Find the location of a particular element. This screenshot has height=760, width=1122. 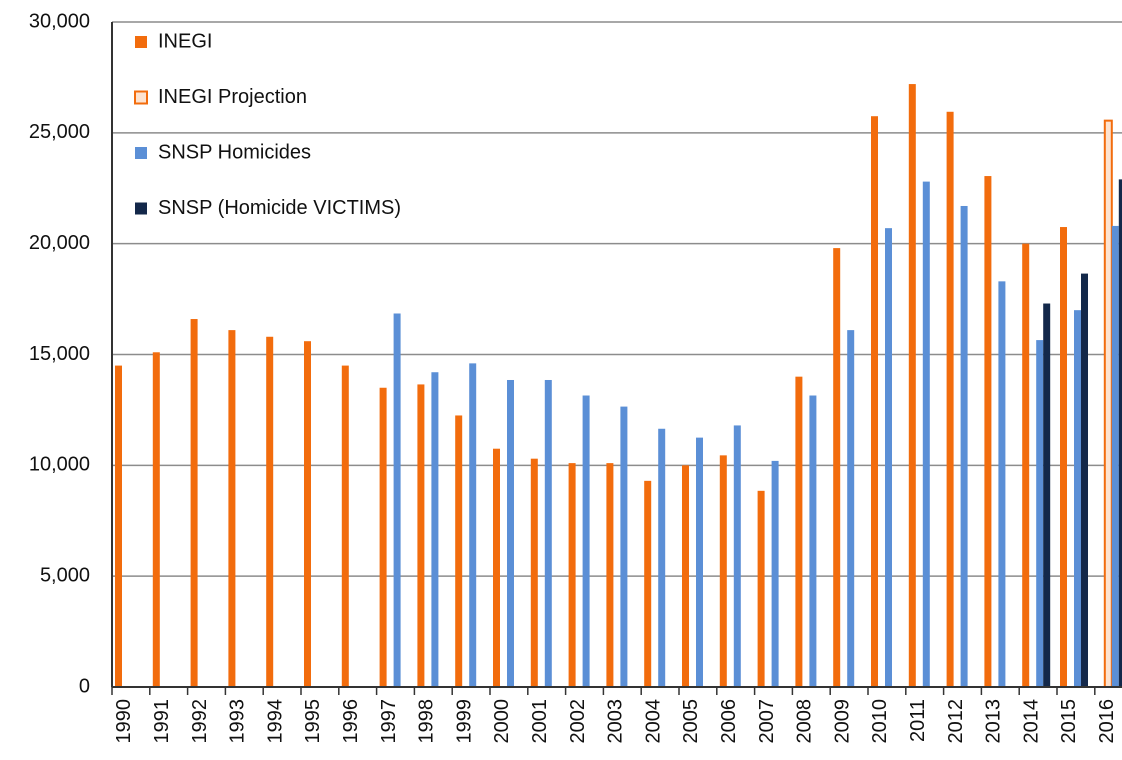

x-tick-label: 2008 is located at coordinates (805, 721).